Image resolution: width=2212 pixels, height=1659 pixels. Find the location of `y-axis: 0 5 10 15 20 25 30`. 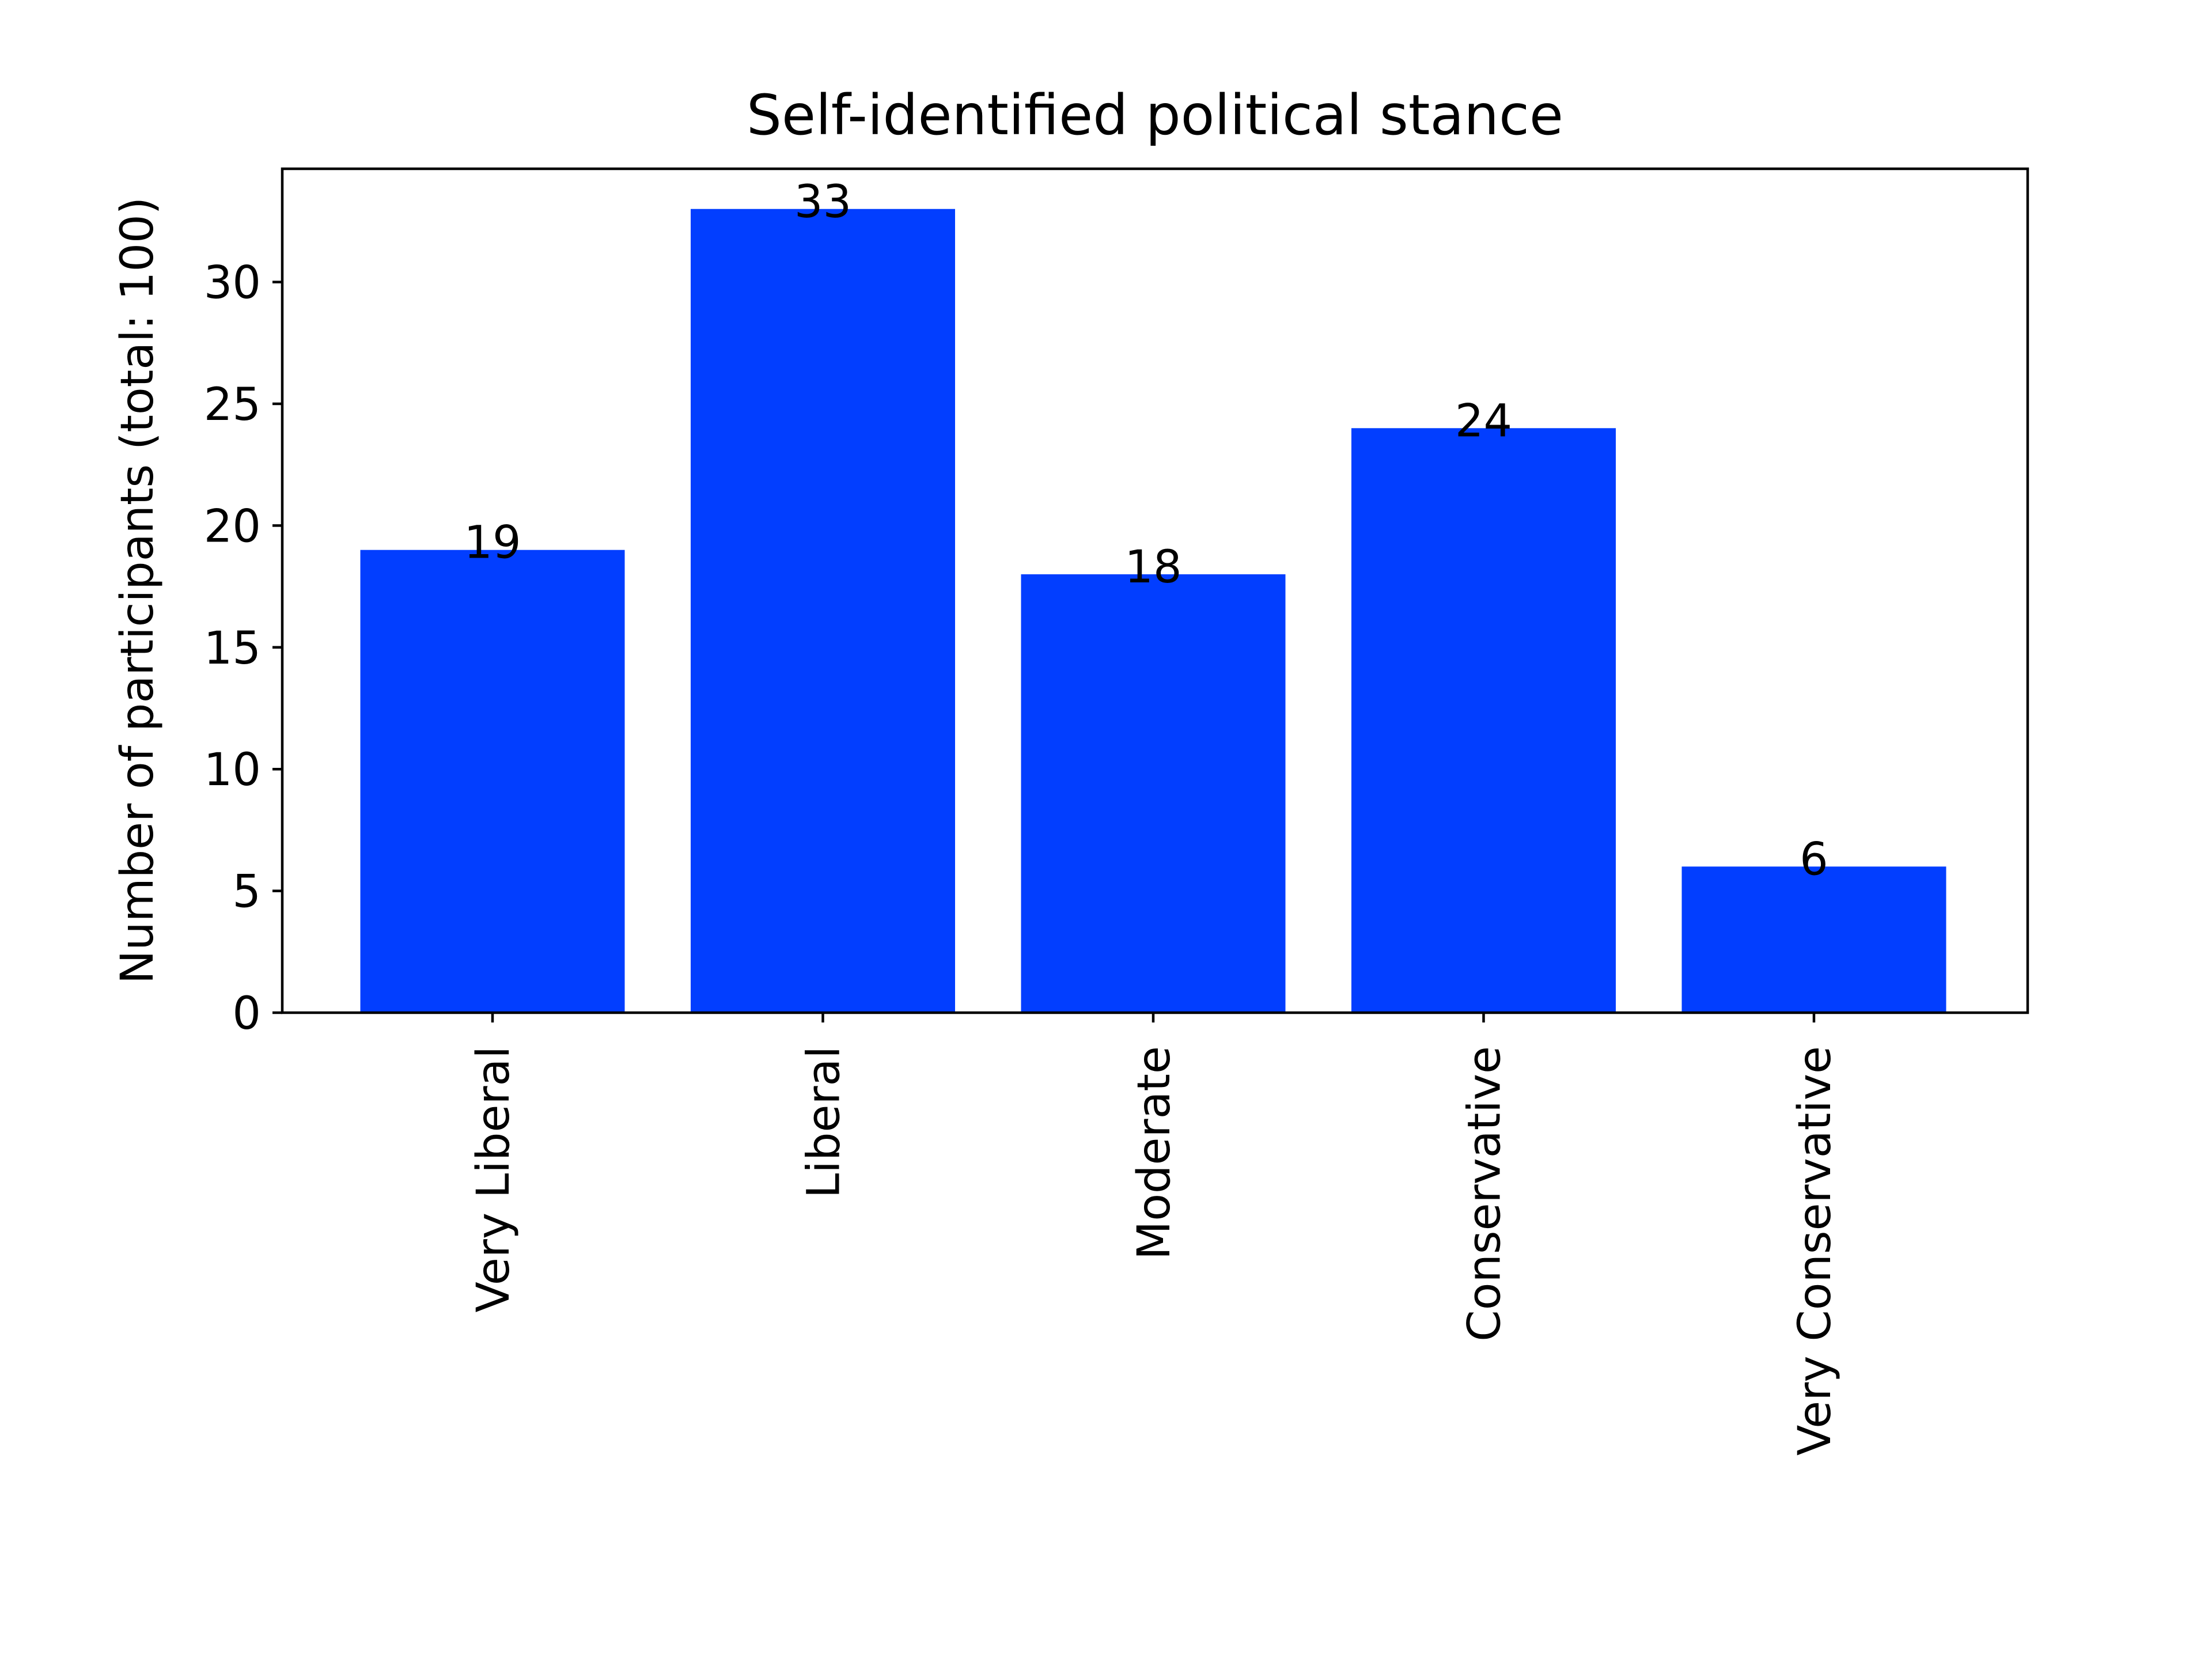

y-axis: 0 5 10 15 20 25 30 is located at coordinates (243, 648).